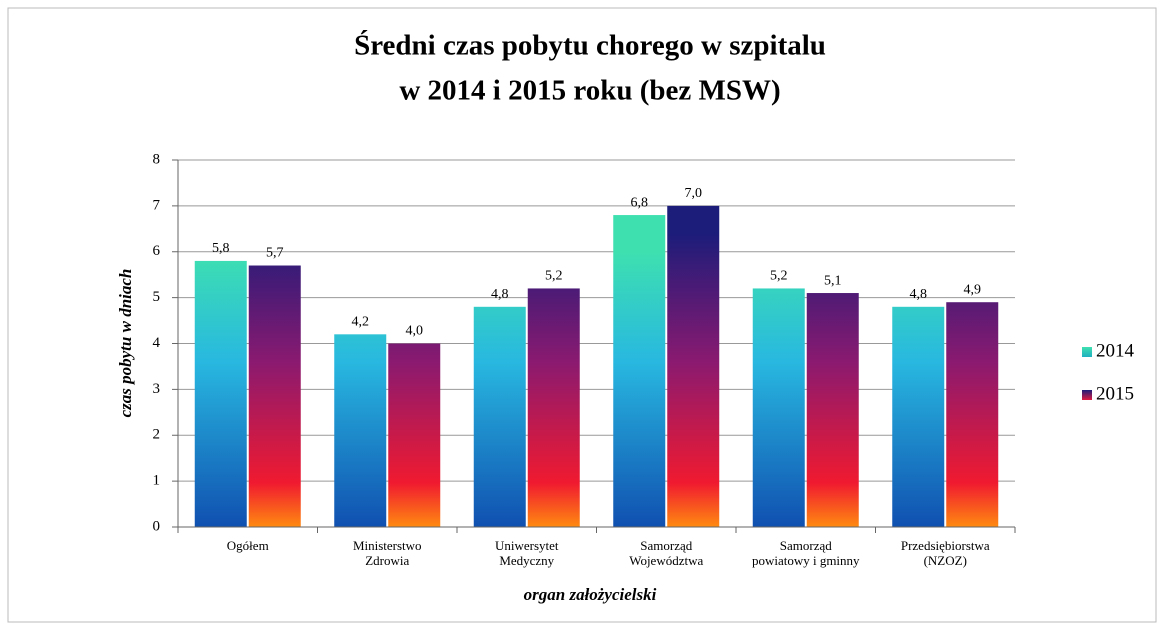  I want to click on y-tick-label: 3, so click(157, 389).